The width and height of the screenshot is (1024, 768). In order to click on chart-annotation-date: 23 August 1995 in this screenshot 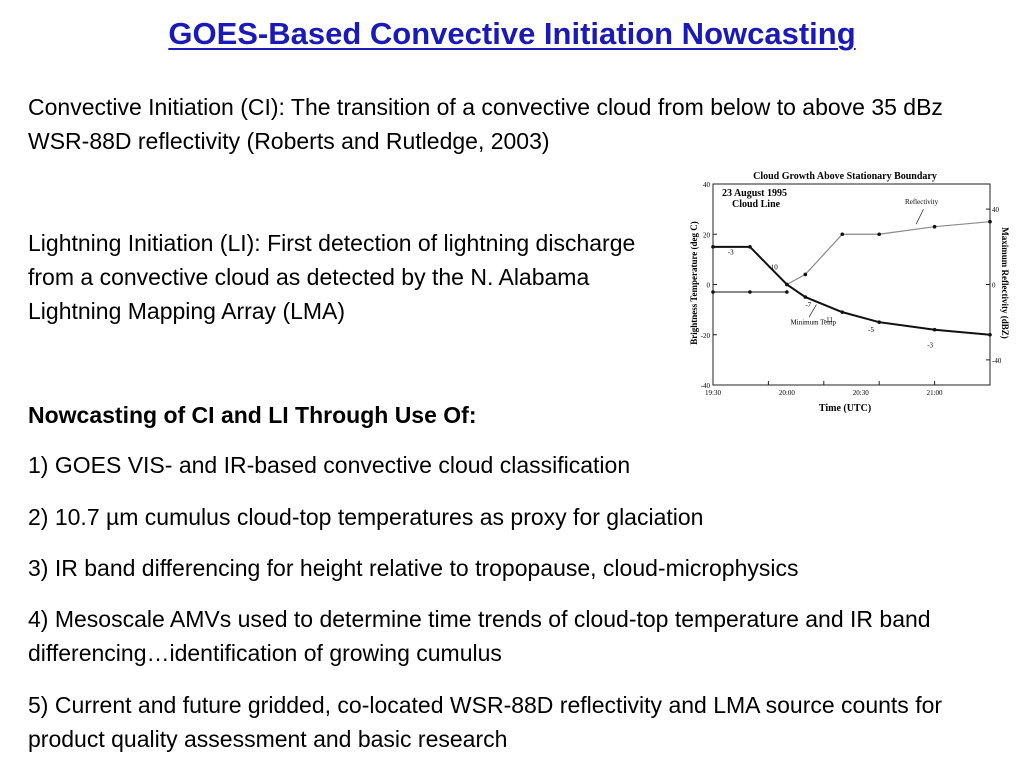, I will do `click(754, 193)`.